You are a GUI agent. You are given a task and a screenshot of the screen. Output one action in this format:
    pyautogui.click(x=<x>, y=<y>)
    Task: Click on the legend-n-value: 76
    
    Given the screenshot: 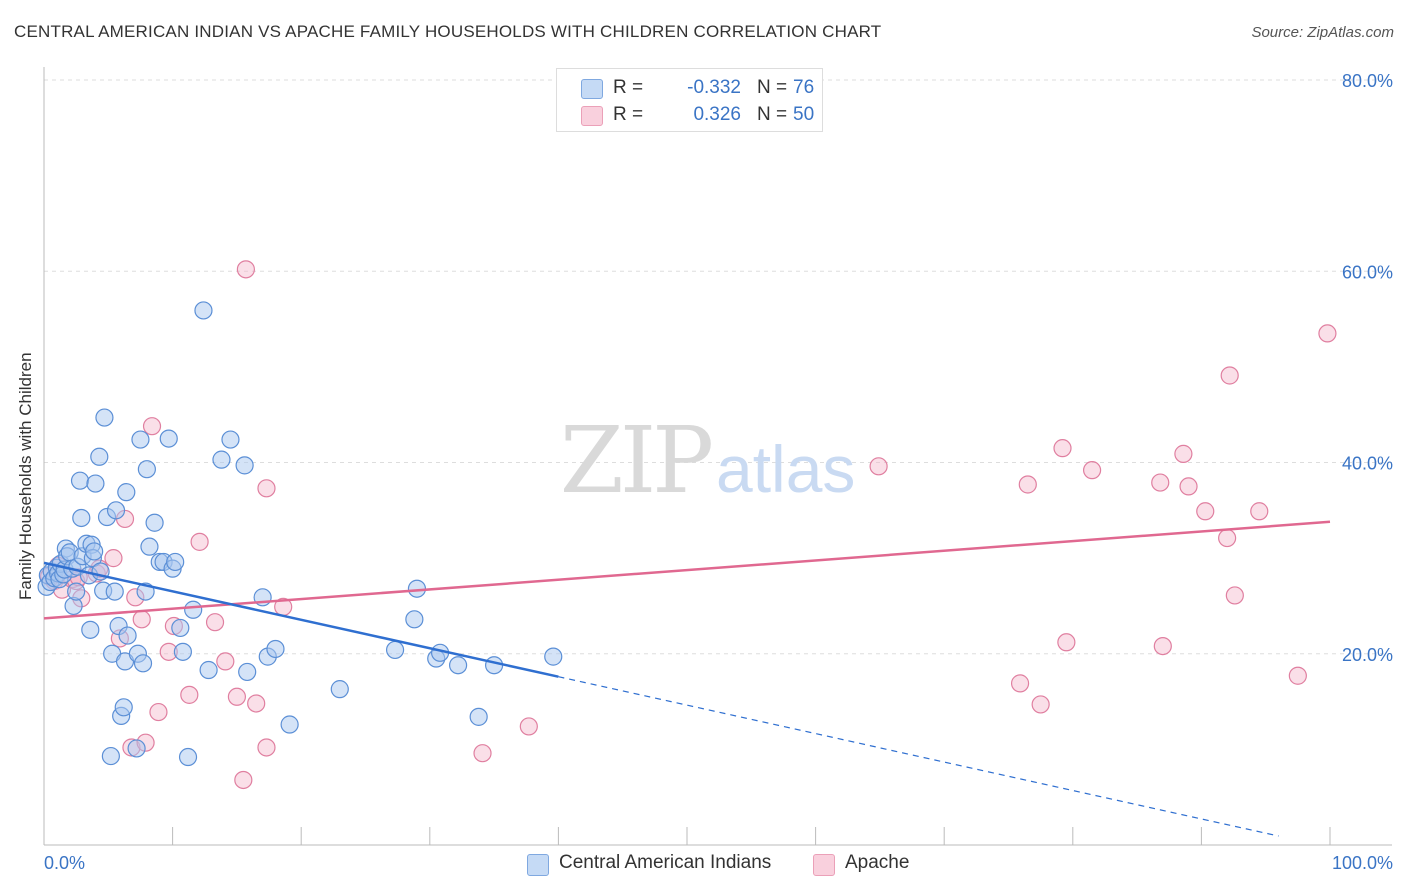 What is the action you would take?
    pyautogui.click(x=804, y=87)
    